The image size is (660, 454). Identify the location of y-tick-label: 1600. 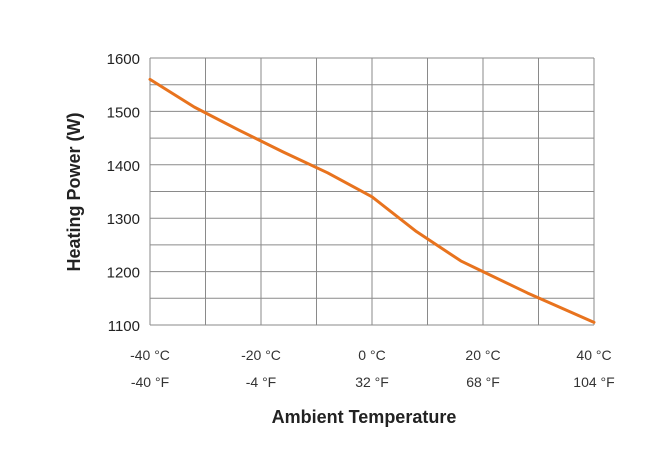
(123, 59).